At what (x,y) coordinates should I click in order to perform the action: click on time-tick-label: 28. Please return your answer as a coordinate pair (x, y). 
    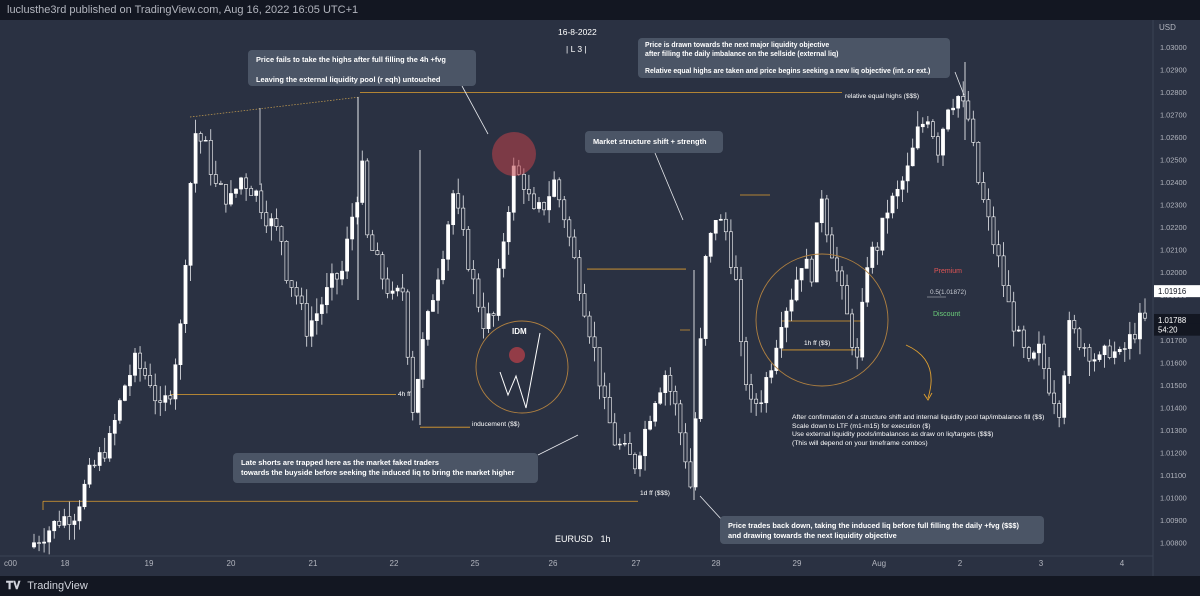
    Looking at the image, I should click on (716, 563).